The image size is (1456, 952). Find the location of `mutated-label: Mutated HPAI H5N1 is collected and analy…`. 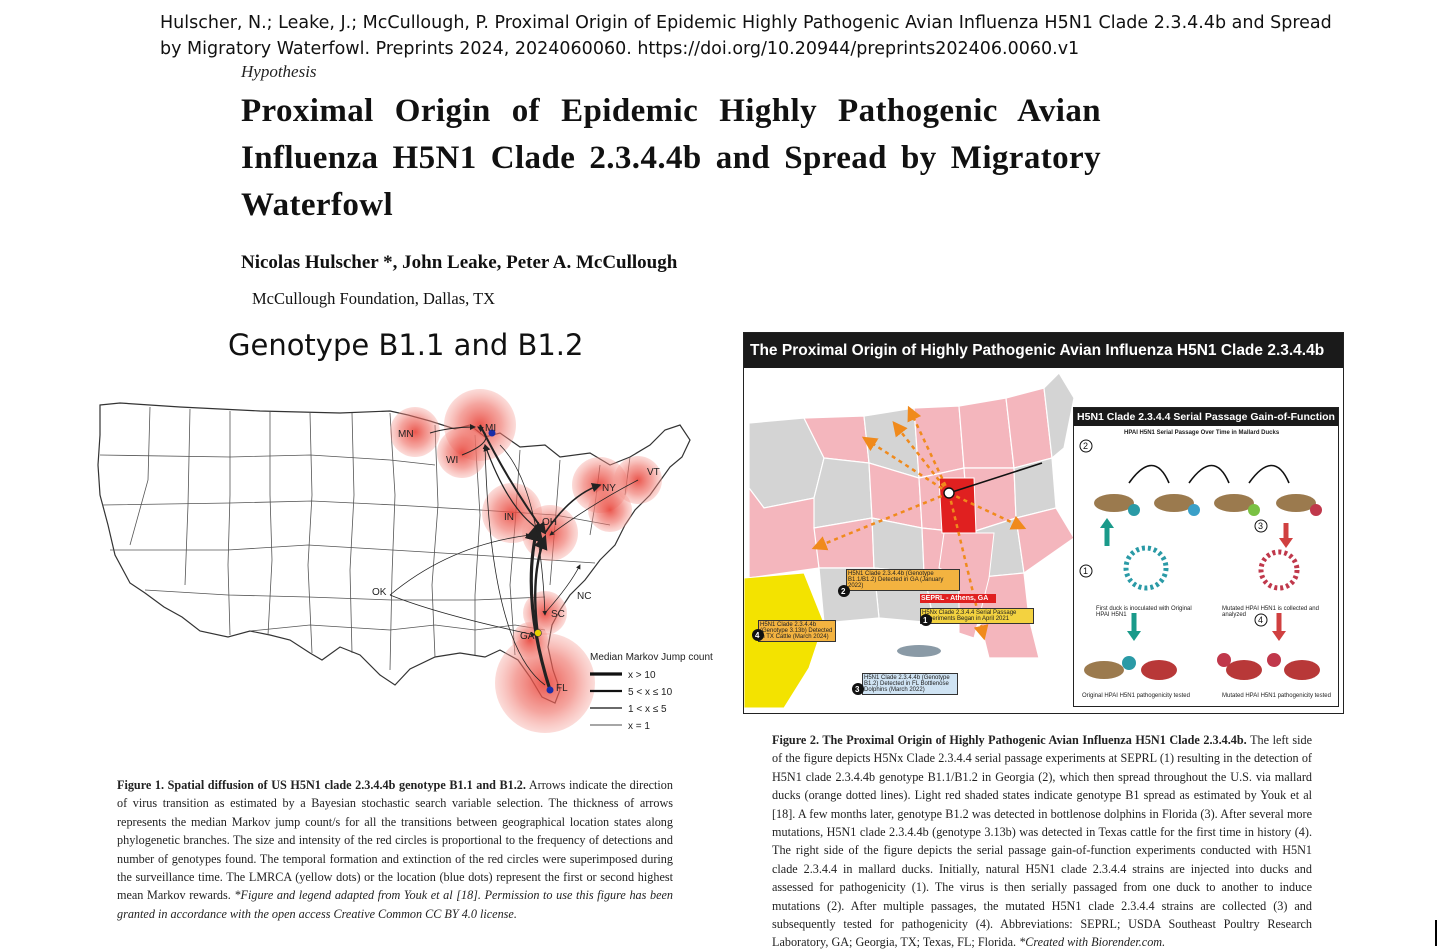

mutated-label: Mutated HPAI H5N1 is collected and analy… is located at coordinates (1270, 612).